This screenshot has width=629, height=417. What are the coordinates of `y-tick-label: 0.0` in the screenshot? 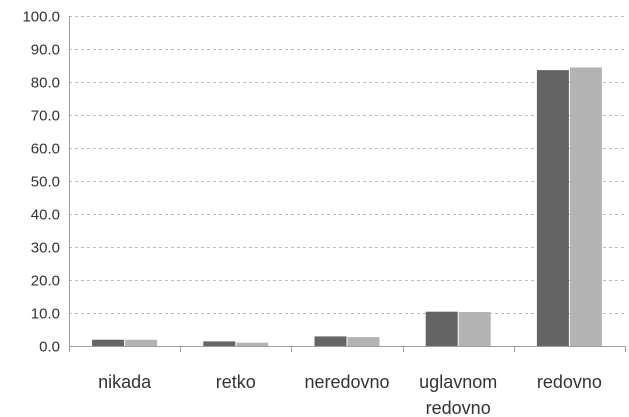 It's located at (49, 347).